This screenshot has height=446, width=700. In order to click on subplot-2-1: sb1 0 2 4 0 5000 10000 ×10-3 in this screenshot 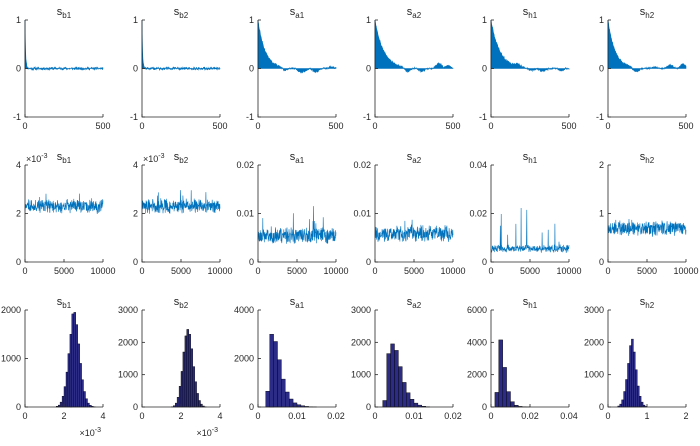, I will do `click(66, 213)`.